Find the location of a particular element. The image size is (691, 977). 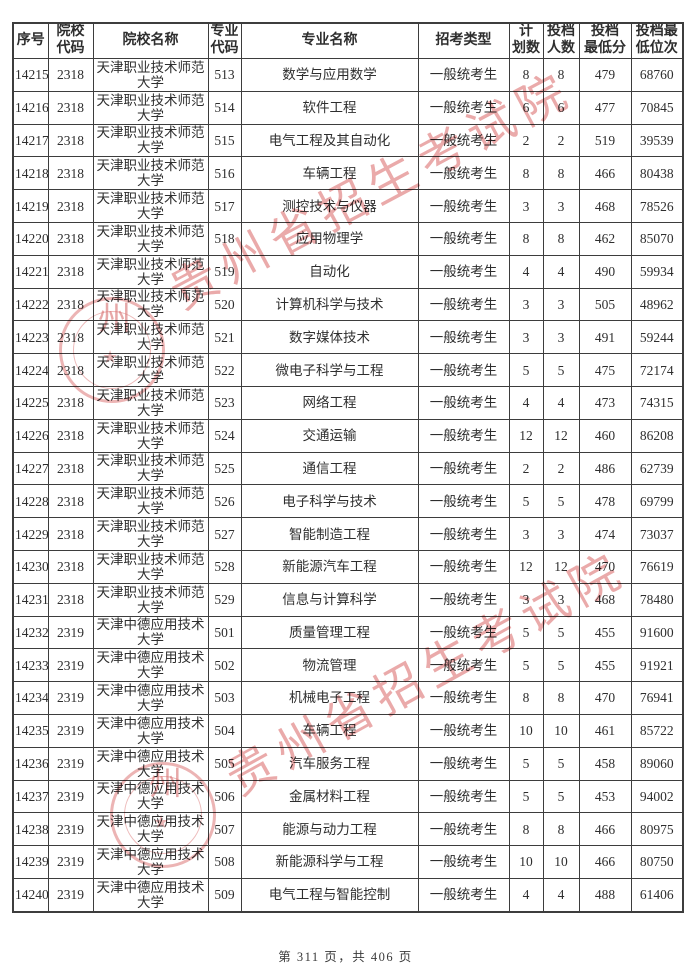

col-header-exam-type: 招考类型 is located at coordinates (463, 40).